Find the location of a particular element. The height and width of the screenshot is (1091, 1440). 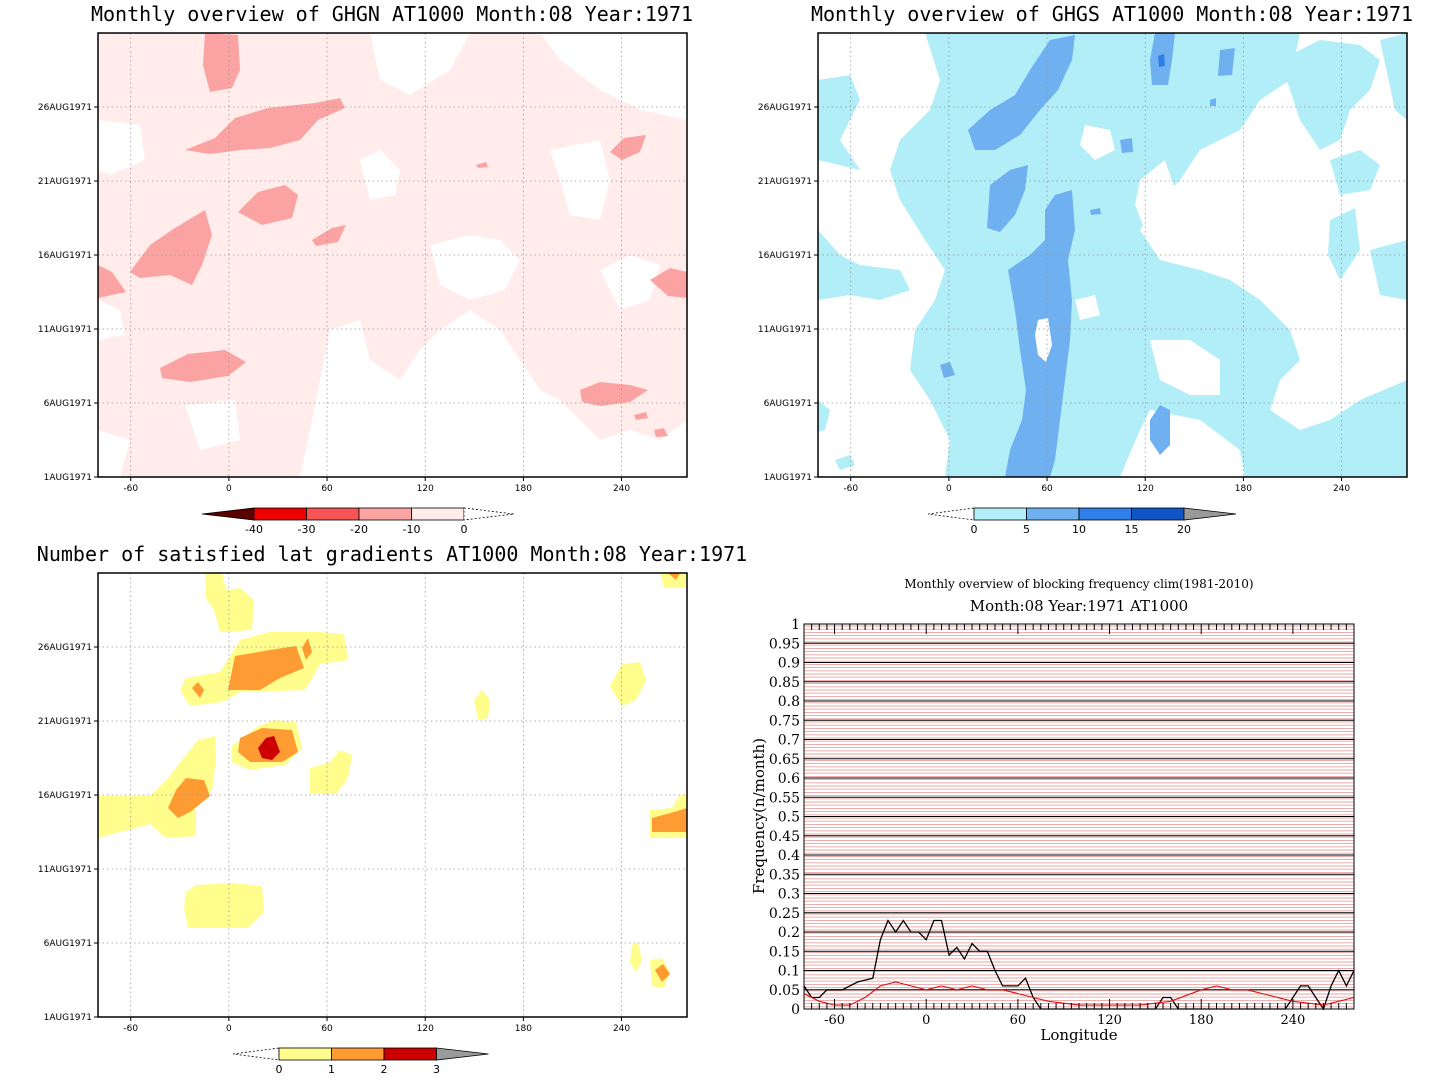

y-tick-label: 26AUG1971 is located at coordinates (65, 108).